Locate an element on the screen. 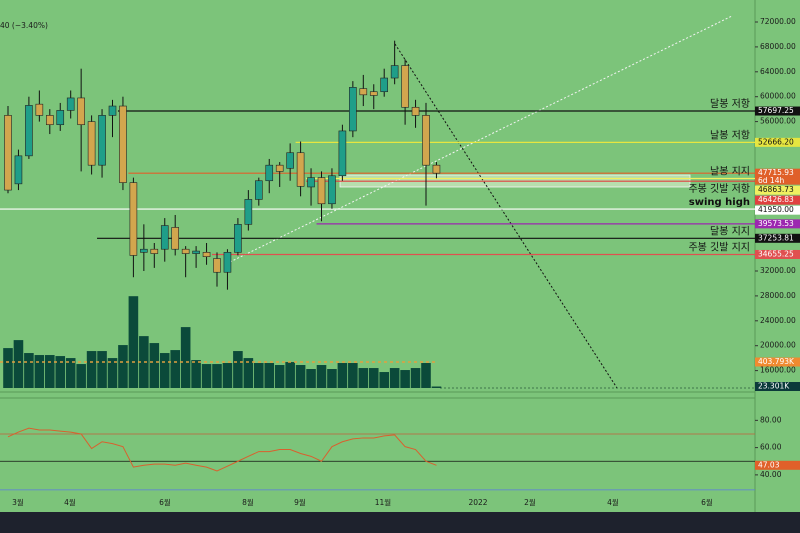 This screenshot has height=533, width=800. x-tick-label: 9월 is located at coordinates (300, 502).